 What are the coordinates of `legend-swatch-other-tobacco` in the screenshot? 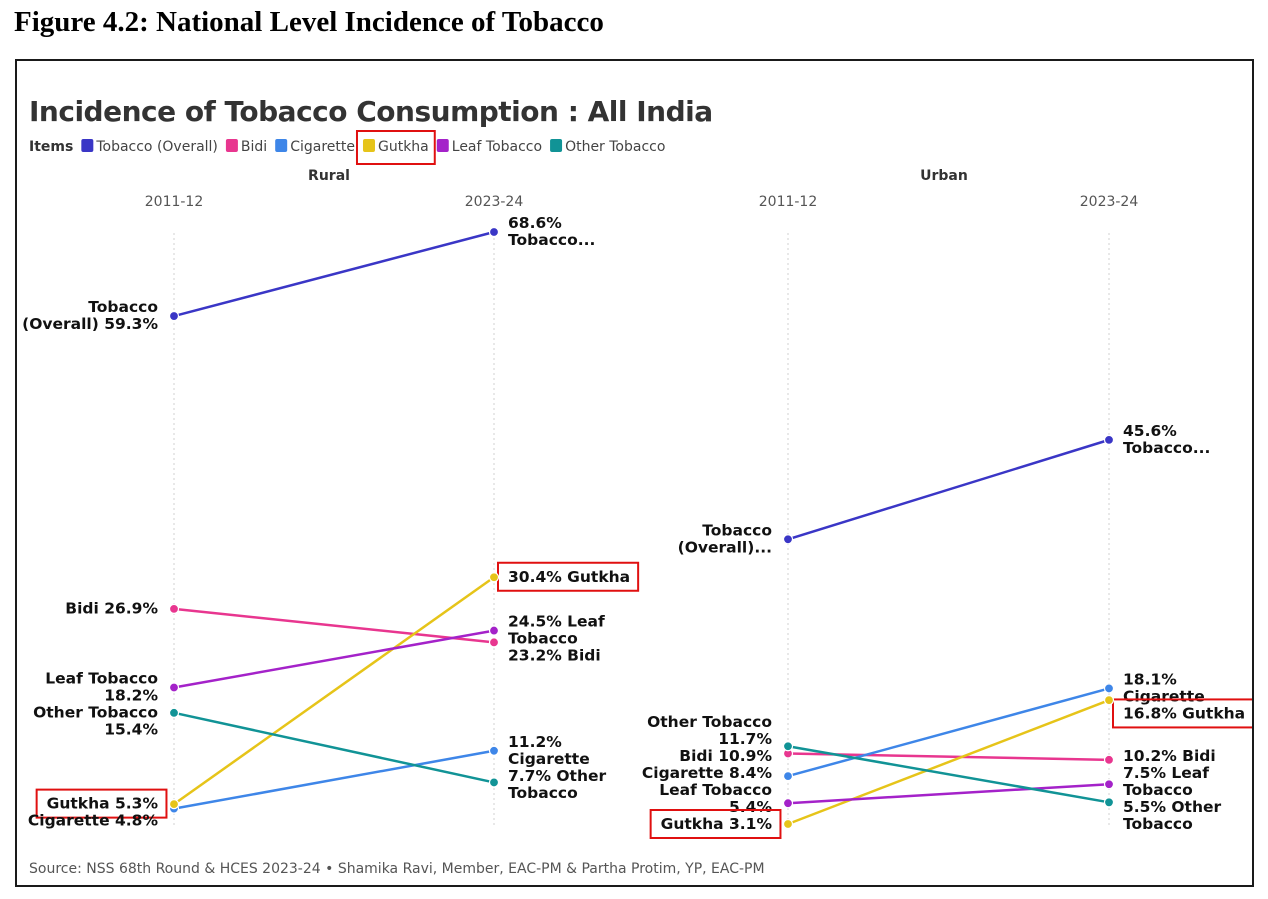 It's located at (556, 145).